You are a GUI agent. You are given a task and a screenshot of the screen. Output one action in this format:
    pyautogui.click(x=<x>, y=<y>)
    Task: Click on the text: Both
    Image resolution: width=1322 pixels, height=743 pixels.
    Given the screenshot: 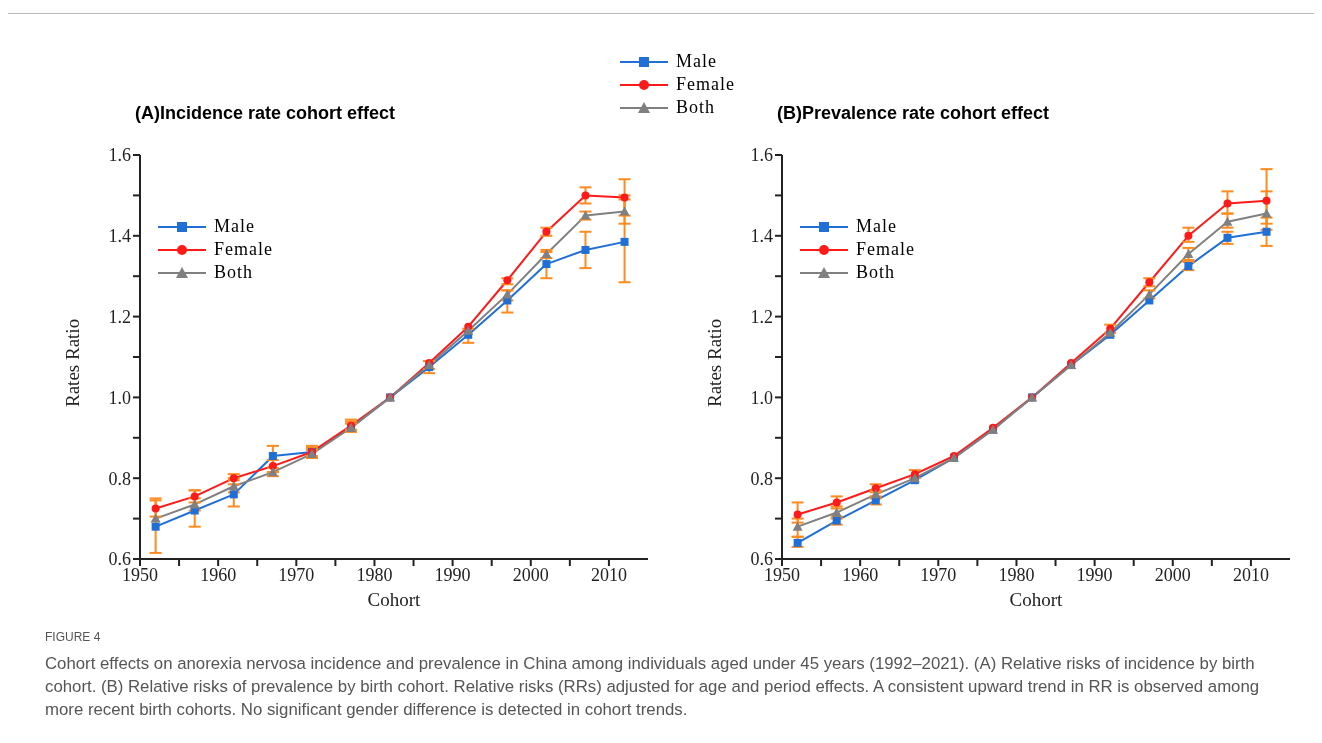 What is the action you would take?
    pyautogui.click(x=696, y=107)
    